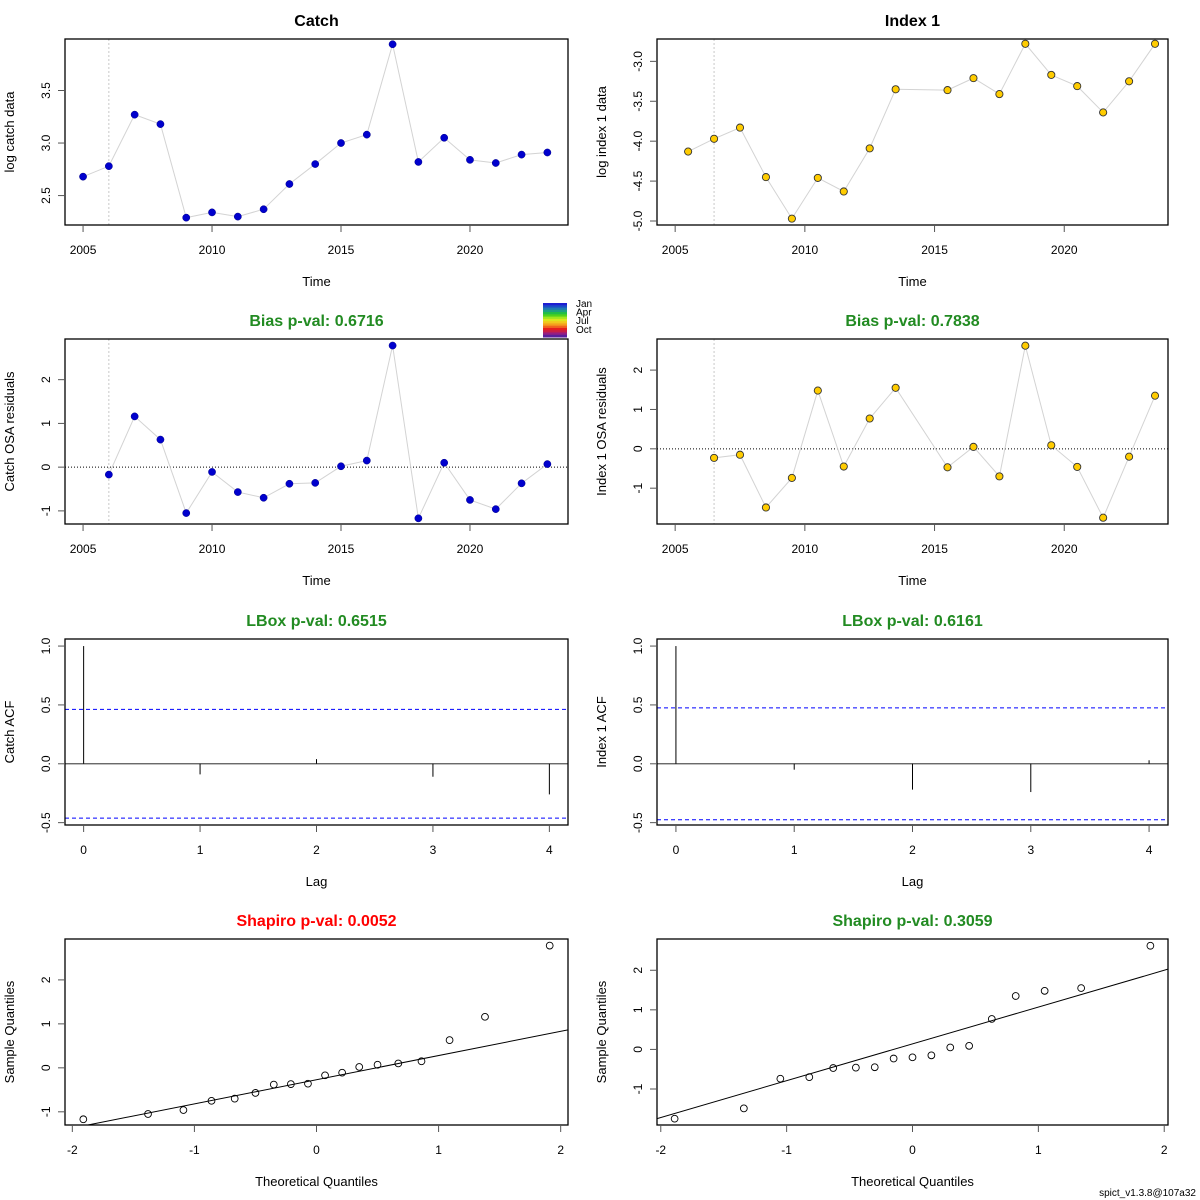 The image size is (1200, 1200). Describe the element at coordinates (912, 321) in the screenshot. I see `chart-title: Bias p-val: 0.7838` at that location.